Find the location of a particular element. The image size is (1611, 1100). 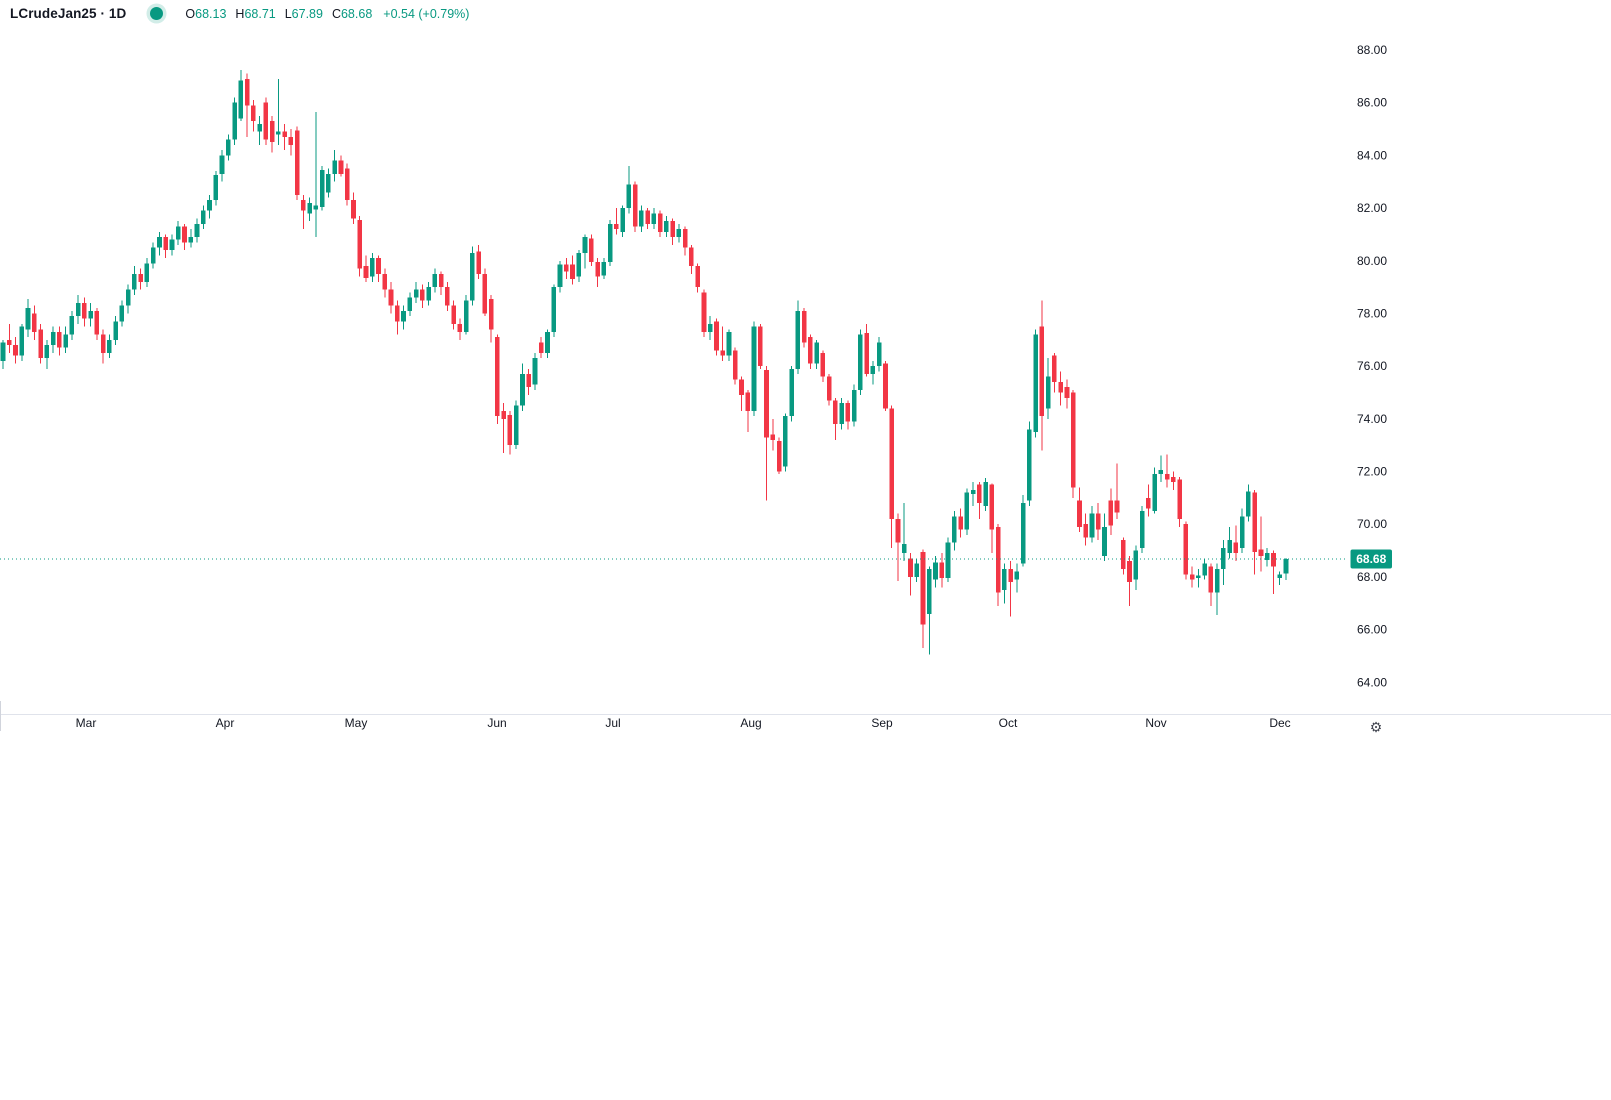

change-value: +0.54 (+0.79%) is located at coordinates (426, 13).